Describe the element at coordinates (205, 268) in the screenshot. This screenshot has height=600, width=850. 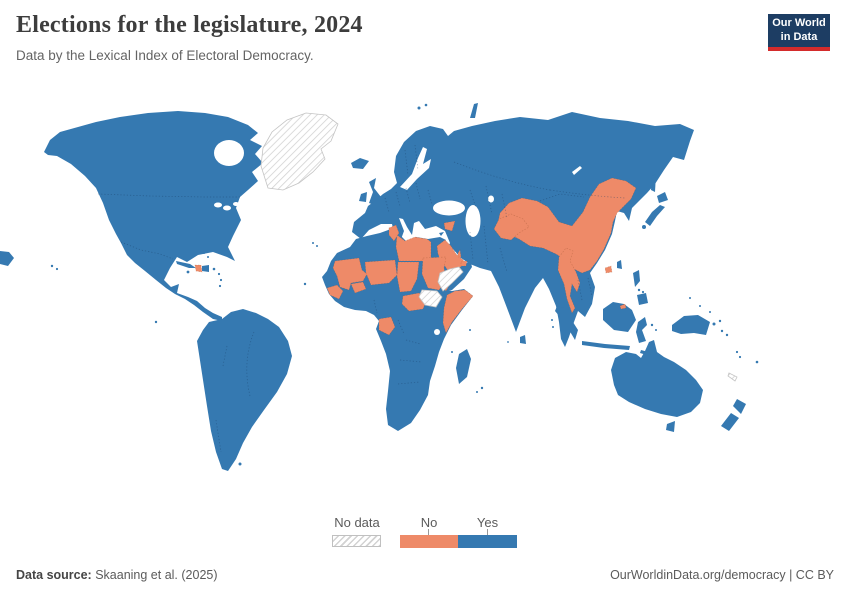
I see `region-dominican-republic` at that location.